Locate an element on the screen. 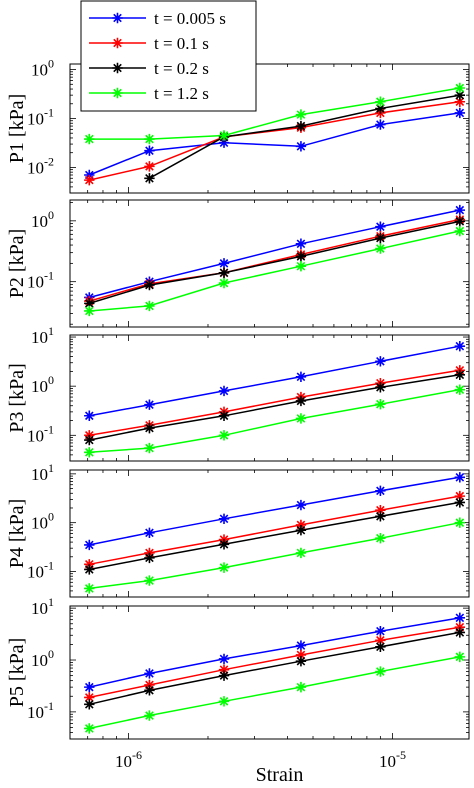 This screenshot has height=788, width=474. x-axis-label: Strain is located at coordinates (280, 773).